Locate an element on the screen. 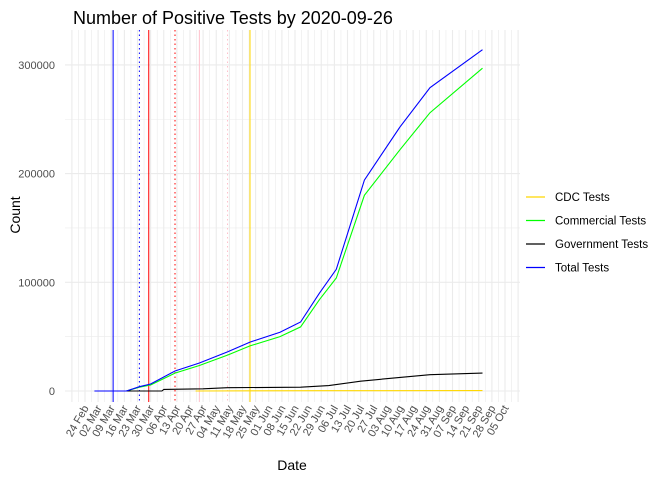  legend-label: Total Tests is located at coordinates (582, 269).